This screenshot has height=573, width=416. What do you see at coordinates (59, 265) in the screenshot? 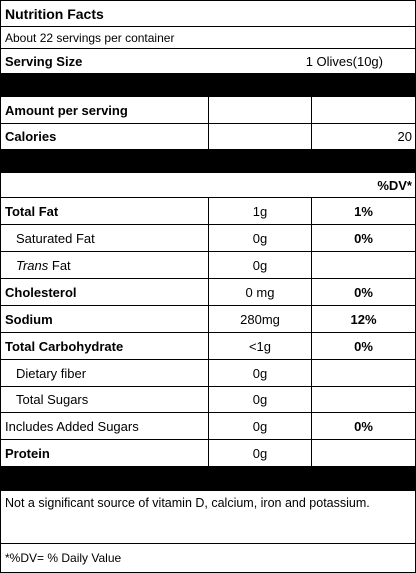
I see `trans-fat-rest: Fat` at bounding box center [59, 265].